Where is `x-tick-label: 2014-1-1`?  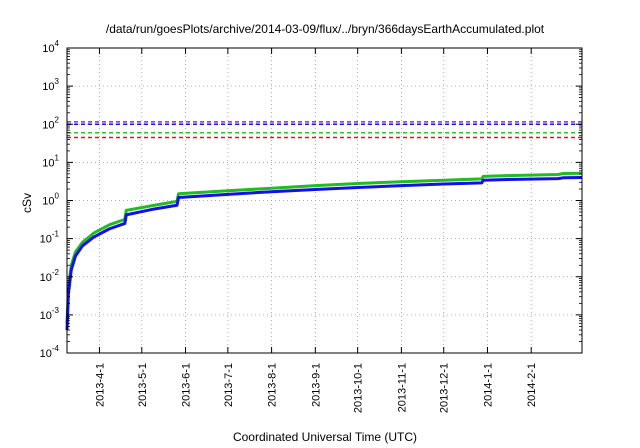 x-tick-label: 2014-1-1 is located at coordinates (488, 385).